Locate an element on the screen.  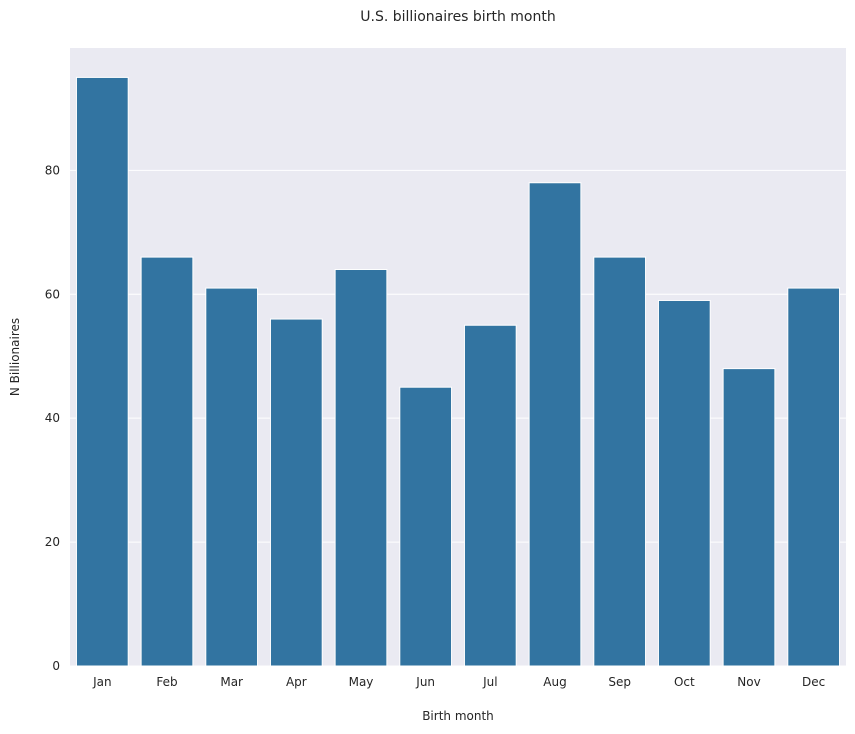
x-tick-label: May is located at coordinates (361, 682).